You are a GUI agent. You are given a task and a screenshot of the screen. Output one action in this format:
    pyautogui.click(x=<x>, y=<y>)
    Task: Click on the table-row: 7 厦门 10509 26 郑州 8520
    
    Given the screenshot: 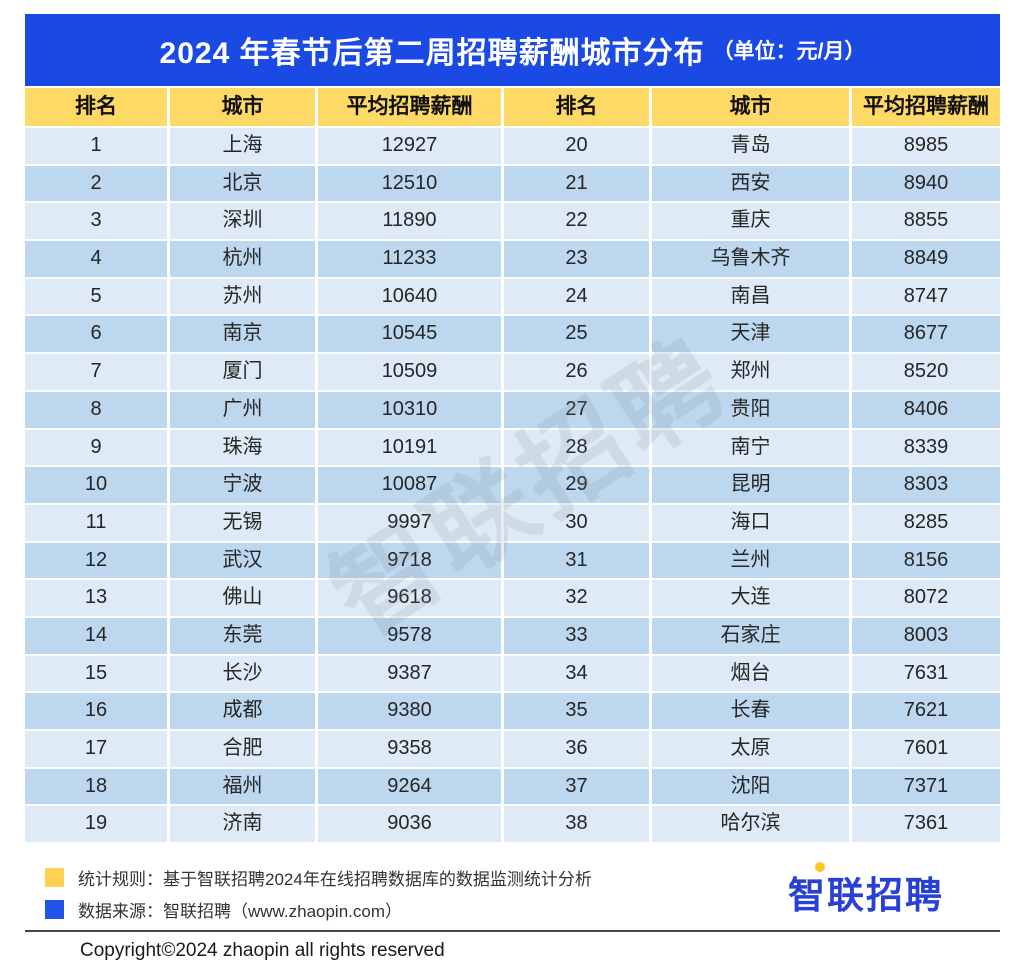 What is the action you would take?
    pyautogui.click(x=512, y=373)
    